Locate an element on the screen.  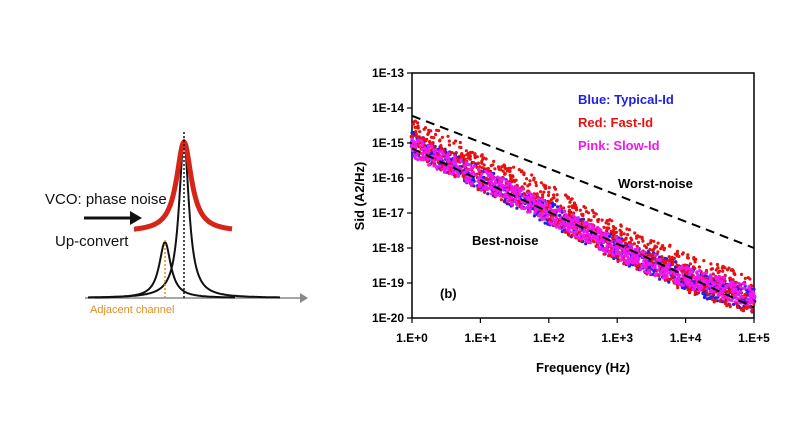
y-tick-label: 1E-16 is located at coordinates (388, 178).